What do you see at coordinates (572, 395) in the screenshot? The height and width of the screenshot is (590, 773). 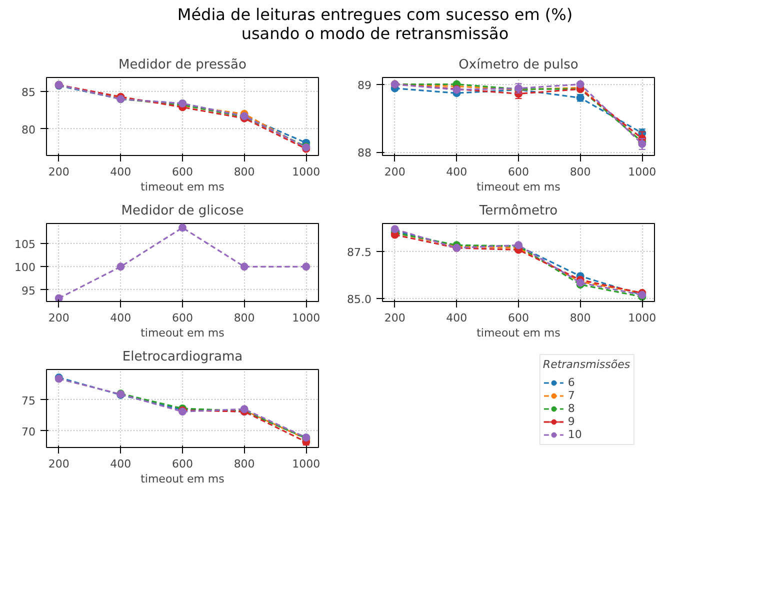 I see `legend-label: 7` at bounding box center [572, 395].